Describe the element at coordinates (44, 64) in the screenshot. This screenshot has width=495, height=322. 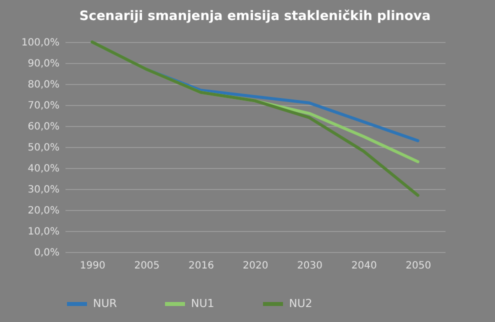
I see `y-tick-label: 90,0%` at that location.